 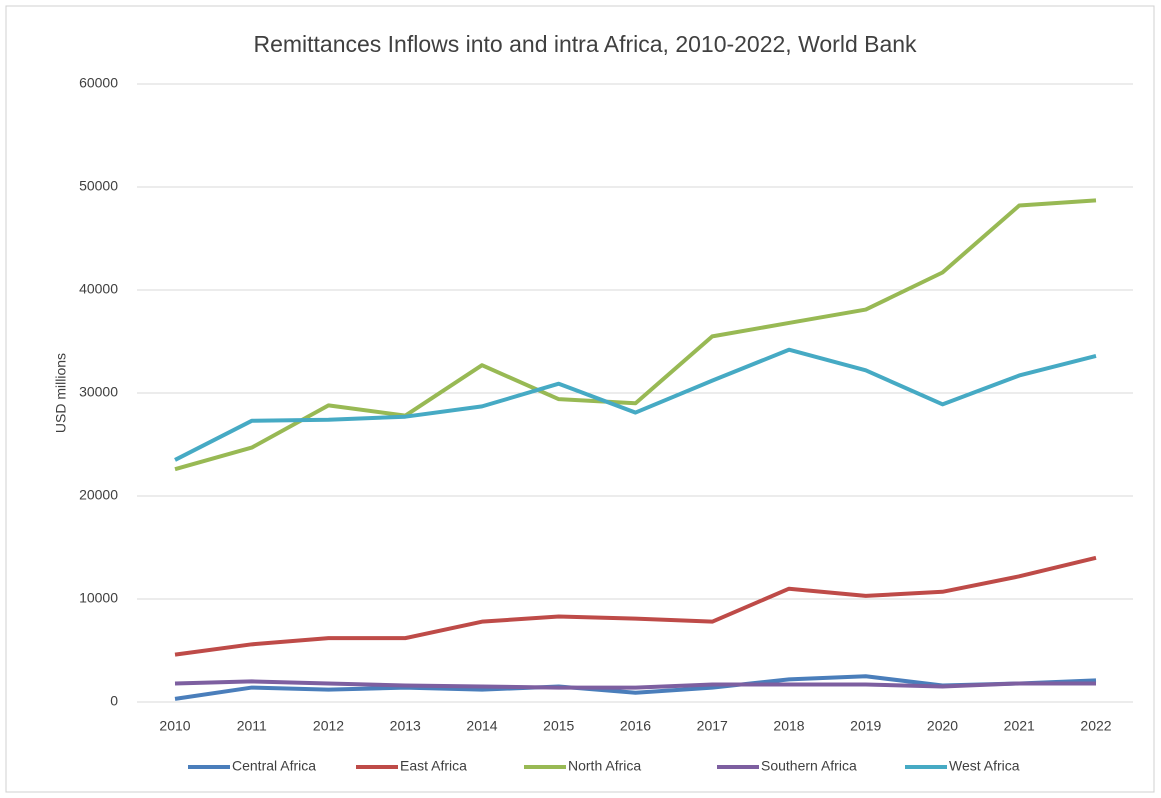 What do you see at coordinates (252, 726) in the screenshot?
I see `x-tick-label: 2011` at bounding box center [252, 726].